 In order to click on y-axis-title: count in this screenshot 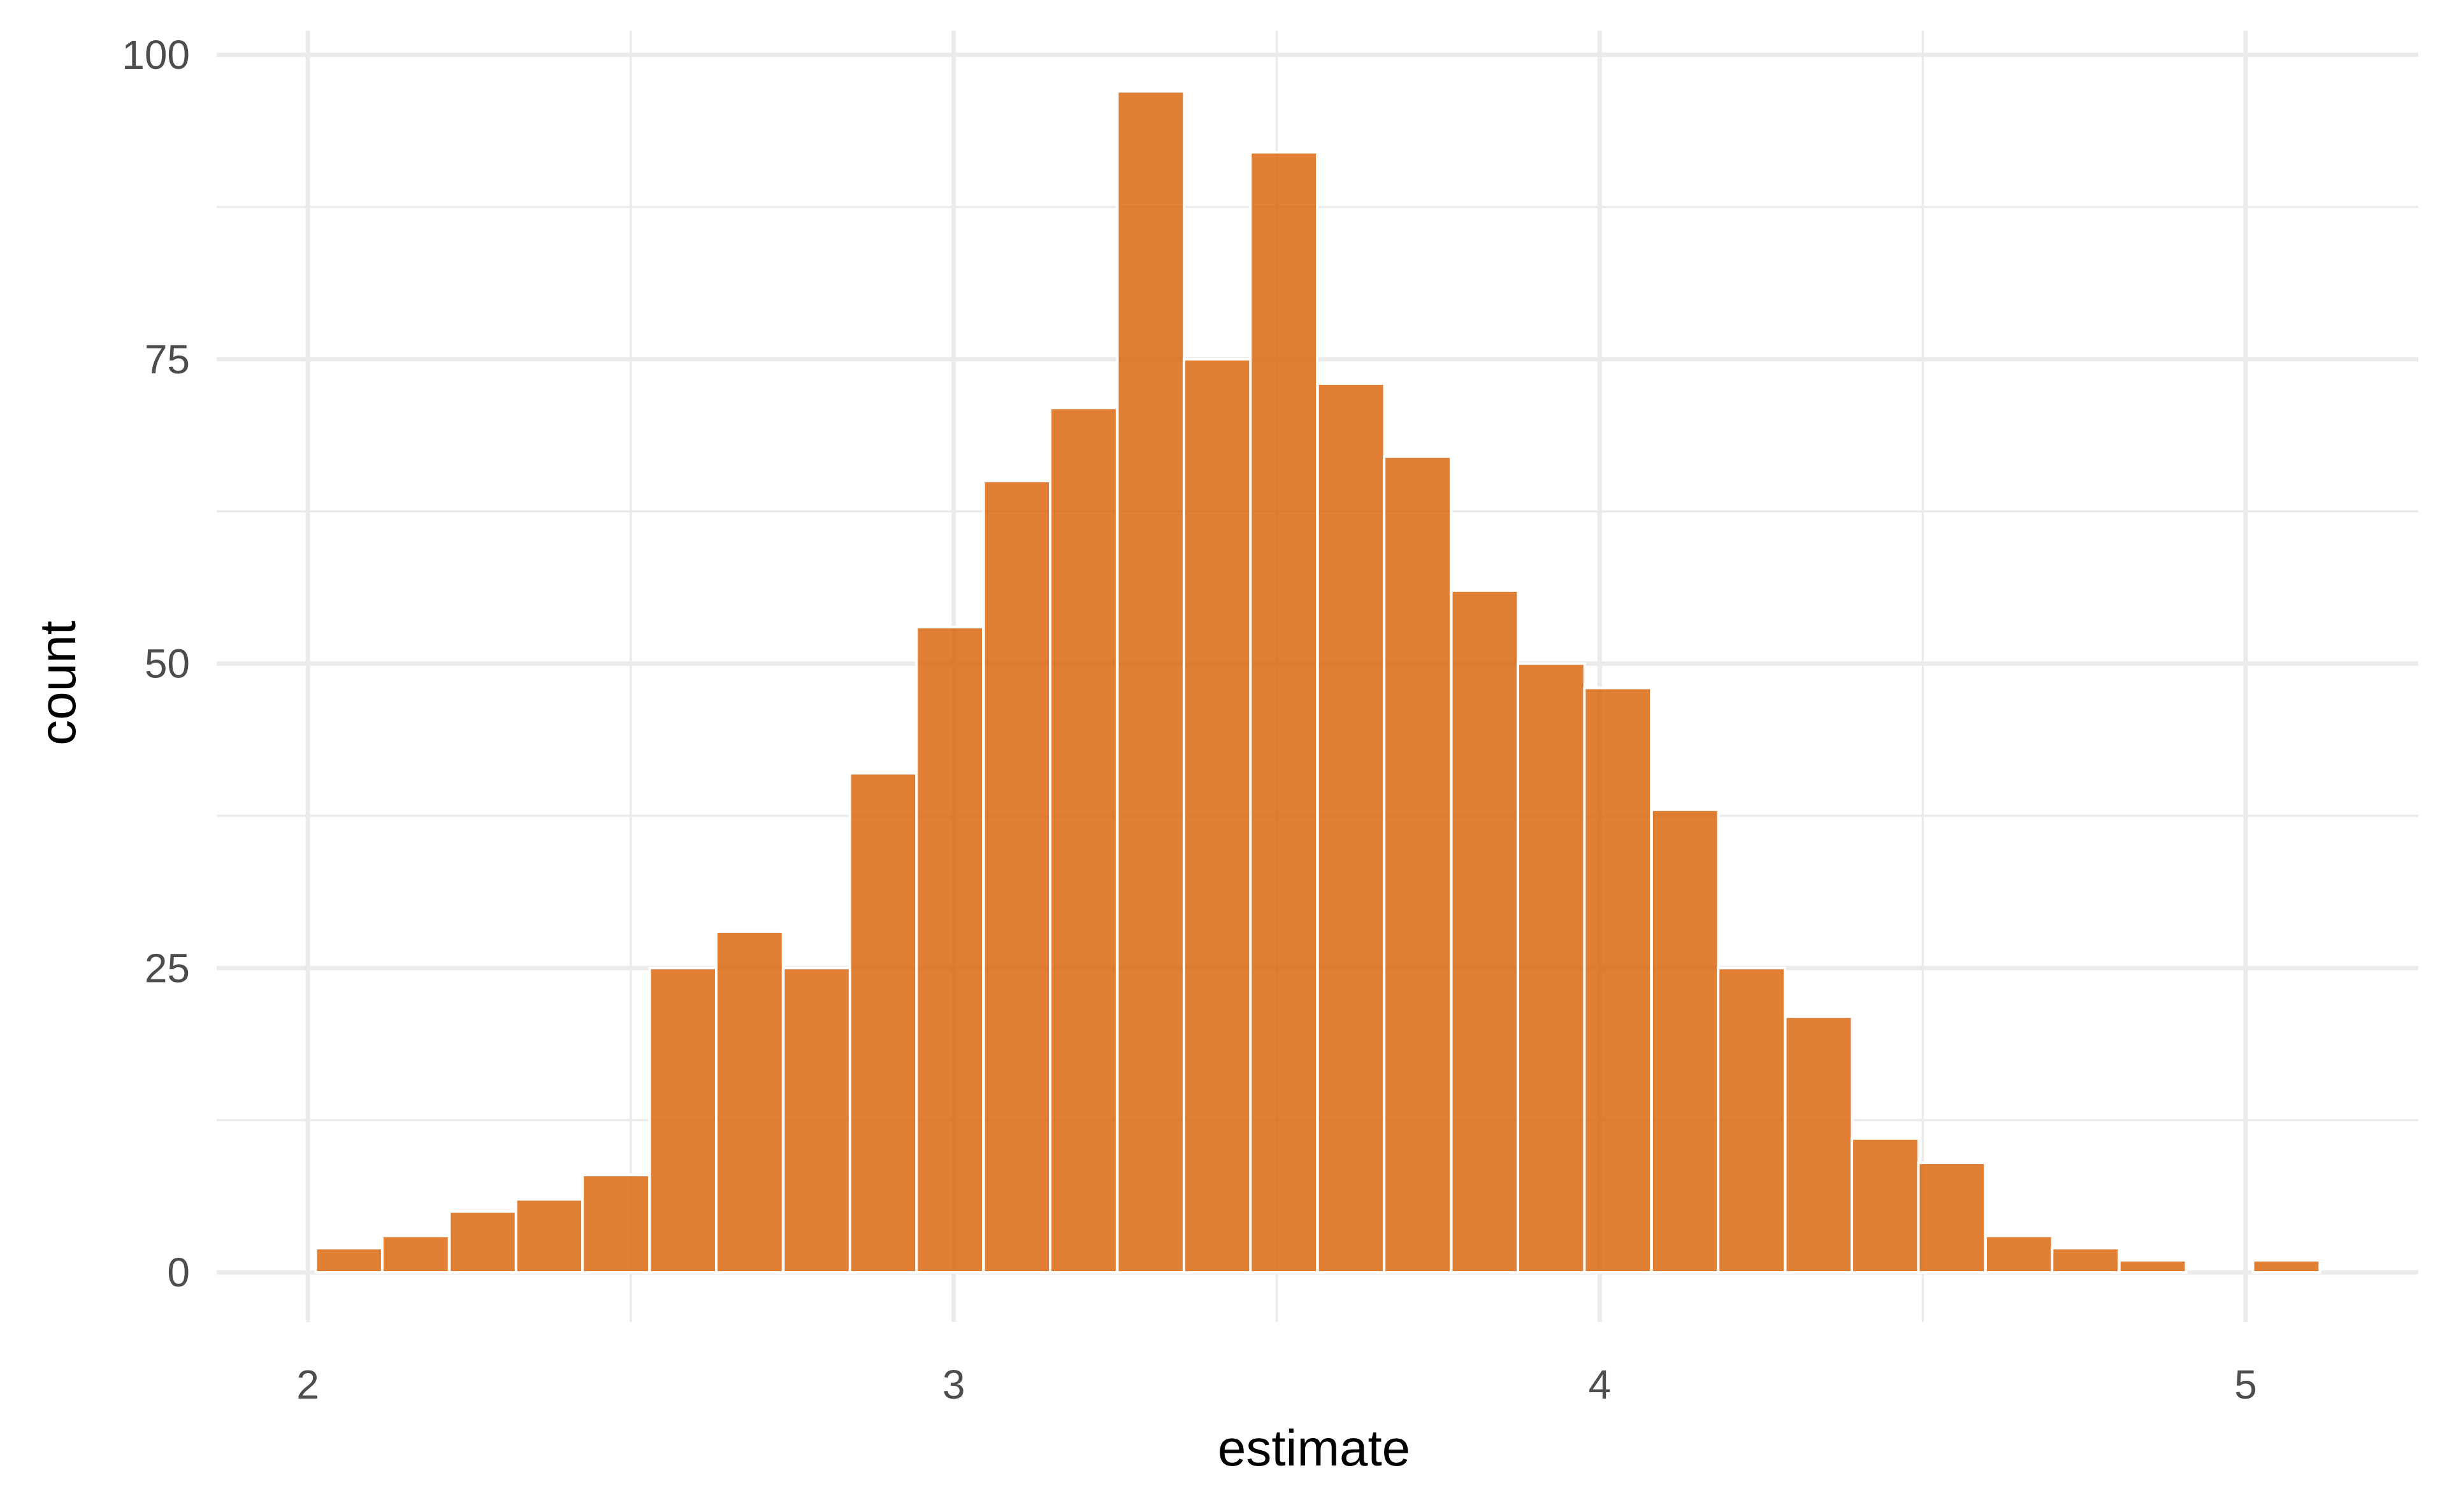, I will do `click(57, 683)`.